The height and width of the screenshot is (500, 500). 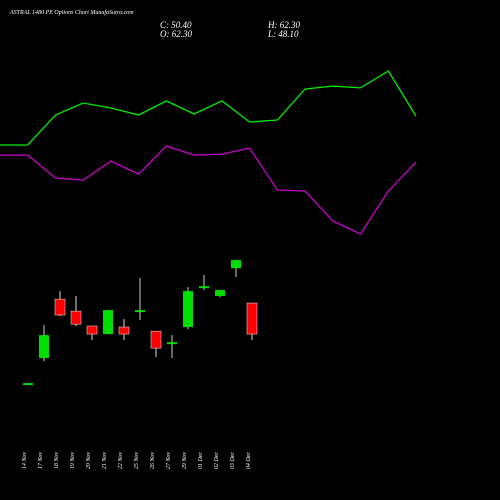 I want to click on header-close: C: 50.40, so click(x=176, y=25).